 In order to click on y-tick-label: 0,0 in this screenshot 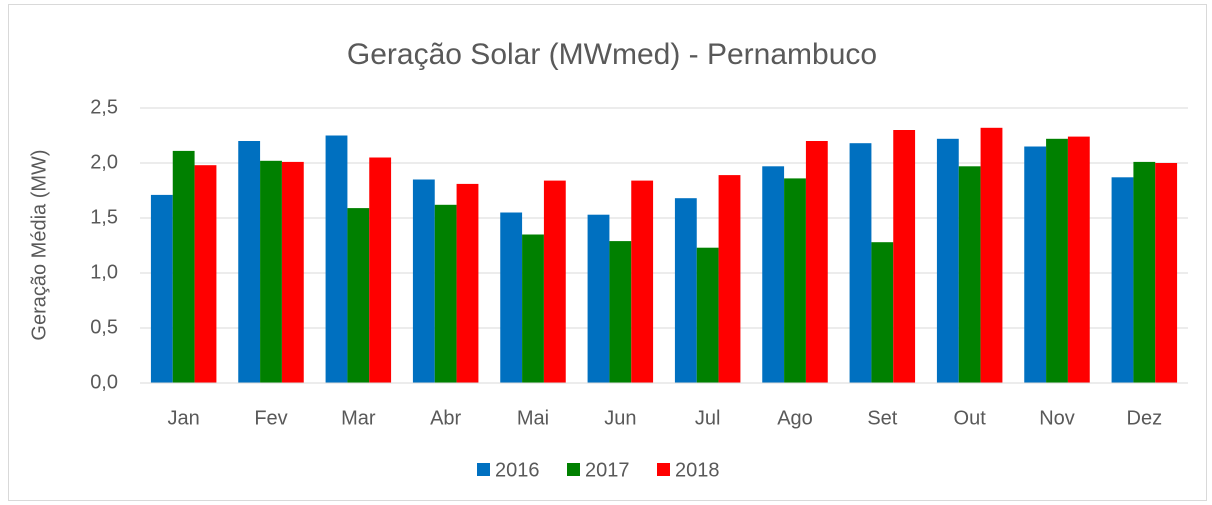, I will do `click(104, 382)`.